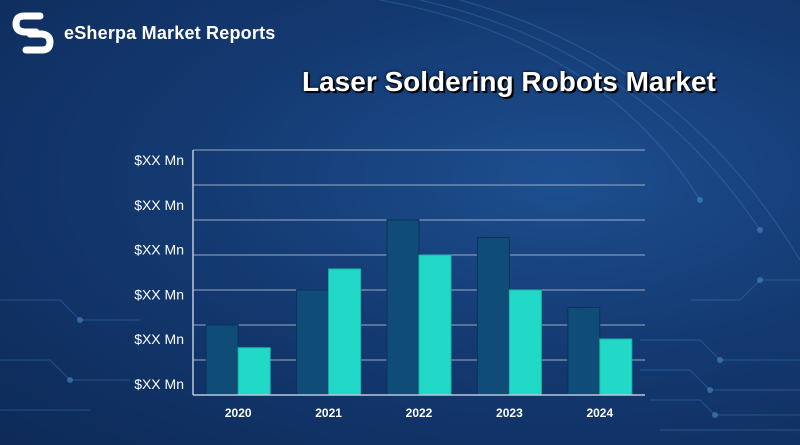 This screenshot has width=800, height=445. I want to click on x-axis-ticks: 2020 2021 2022 2023 2024, so click(419, 413).